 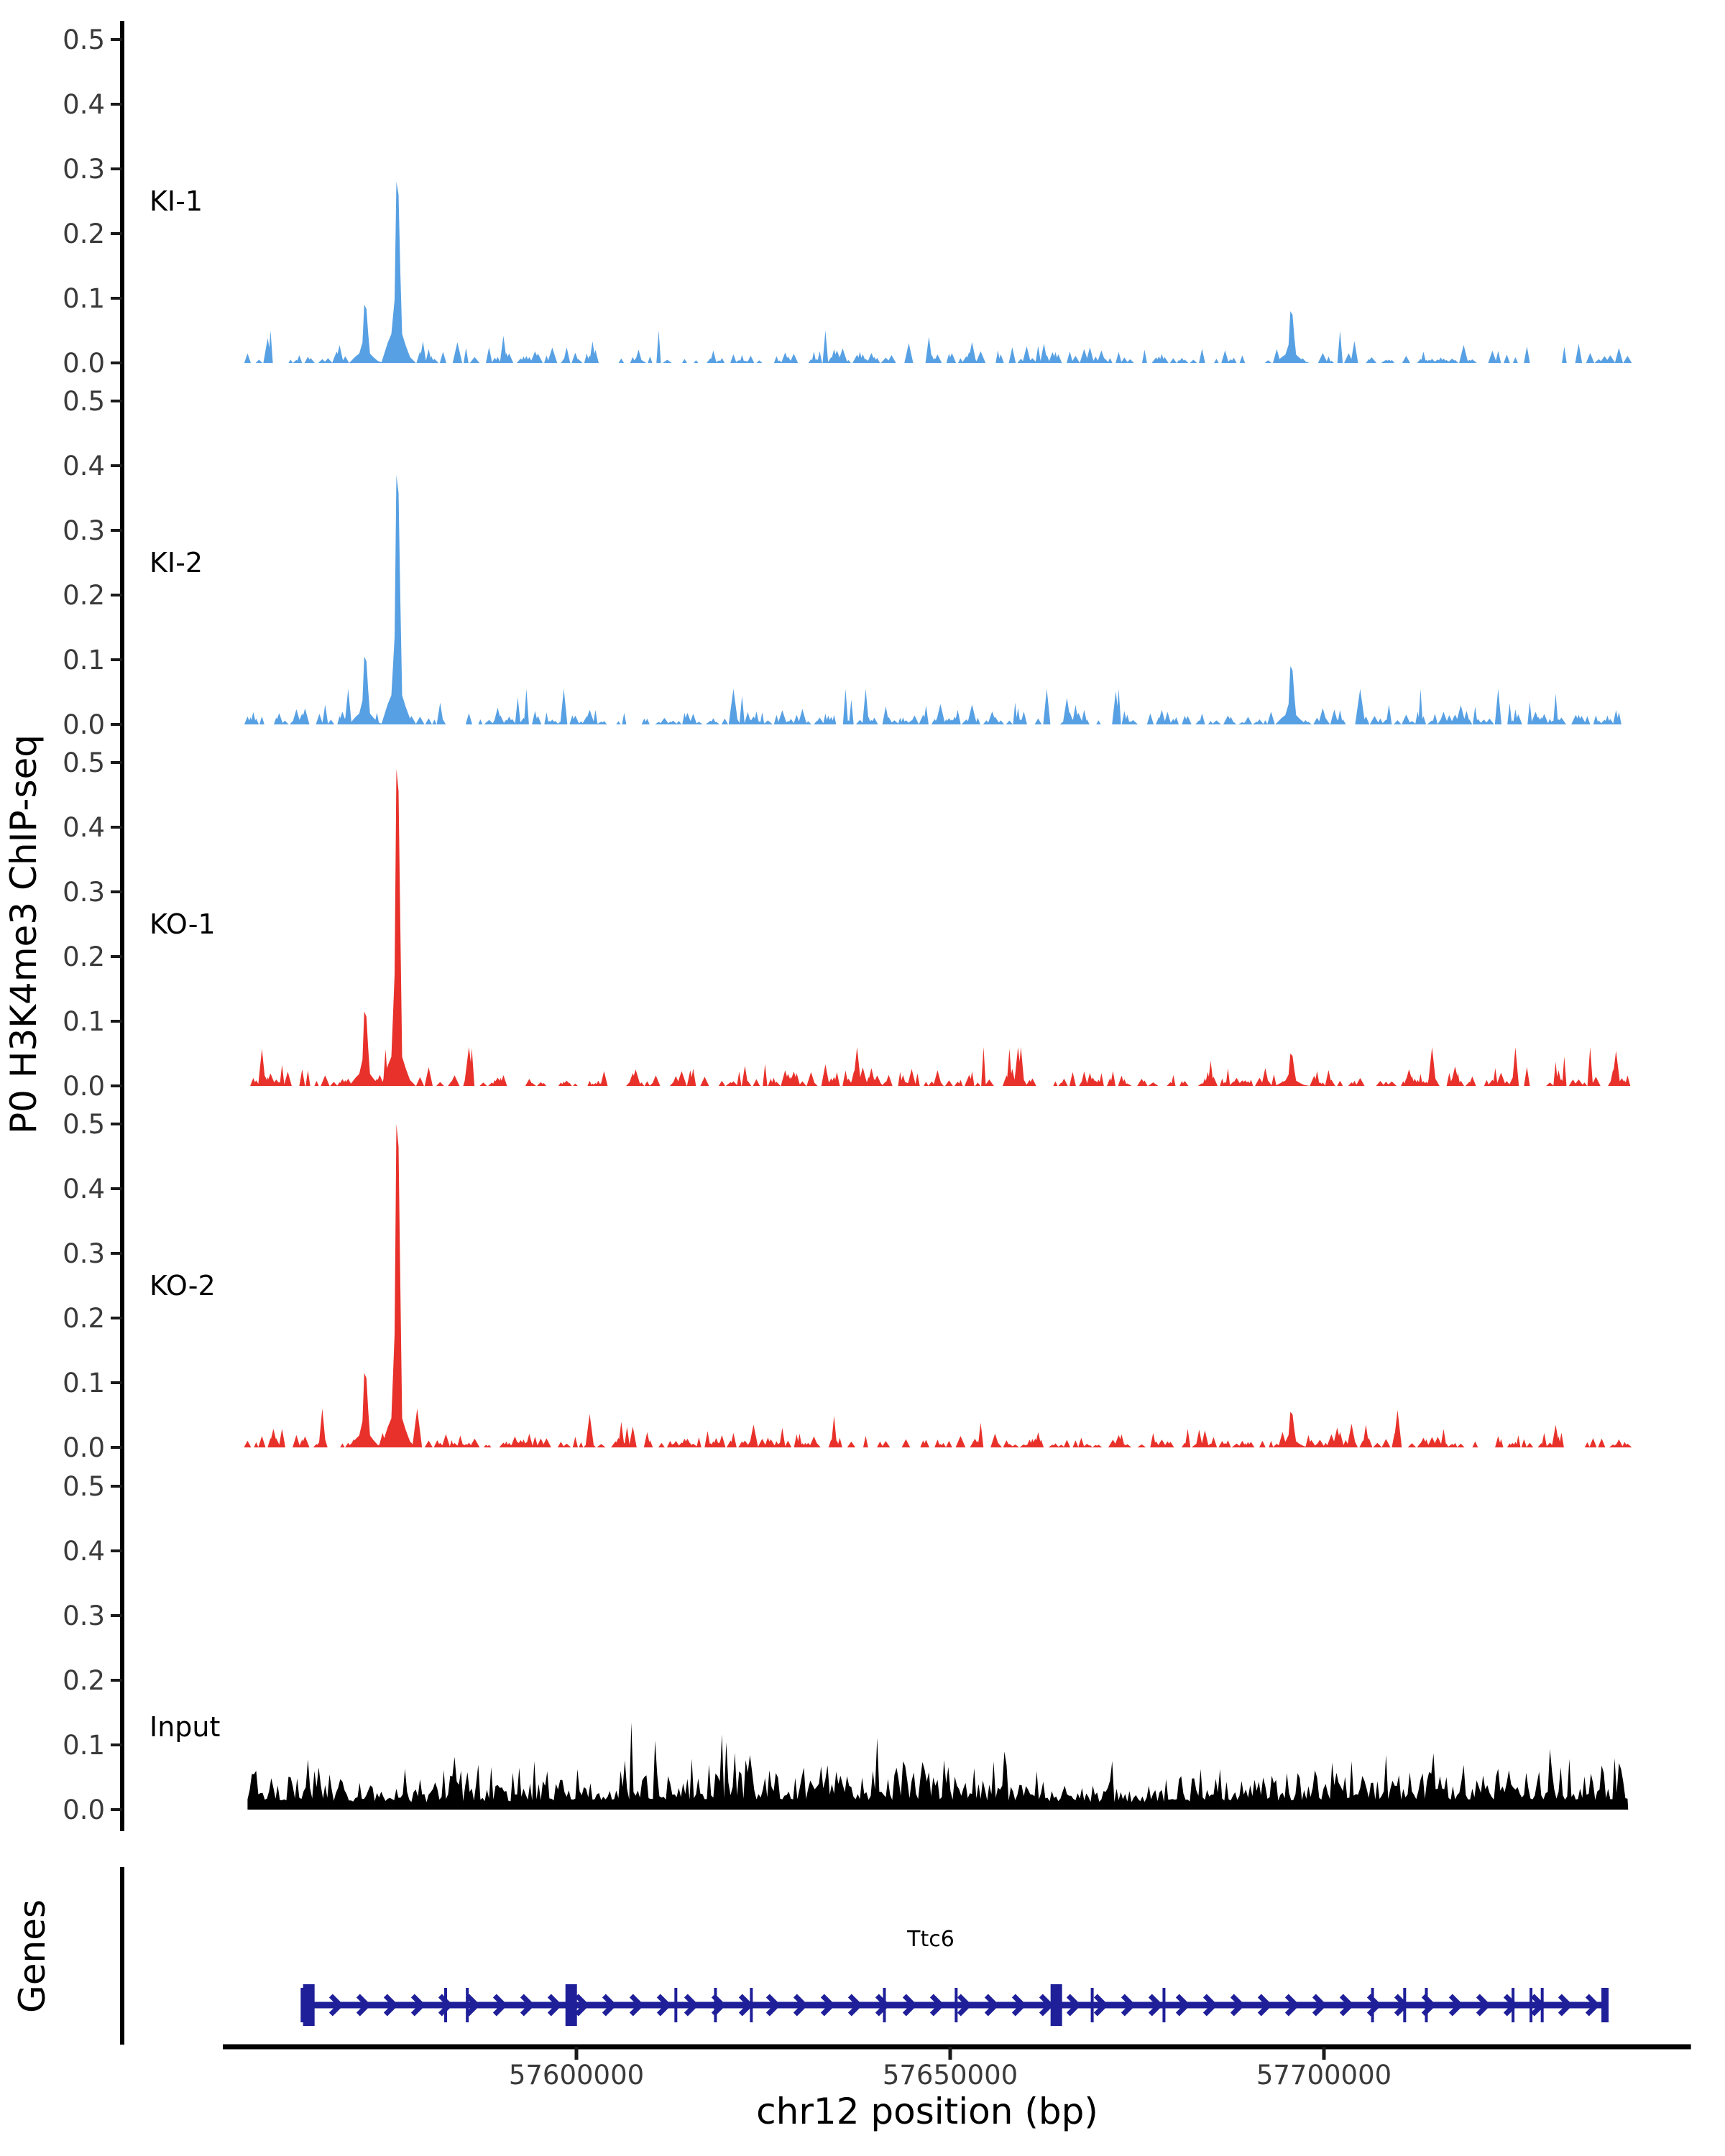 I want to click on y-tick-label-KO-2: 0.2, so click(x=84, y=1319).